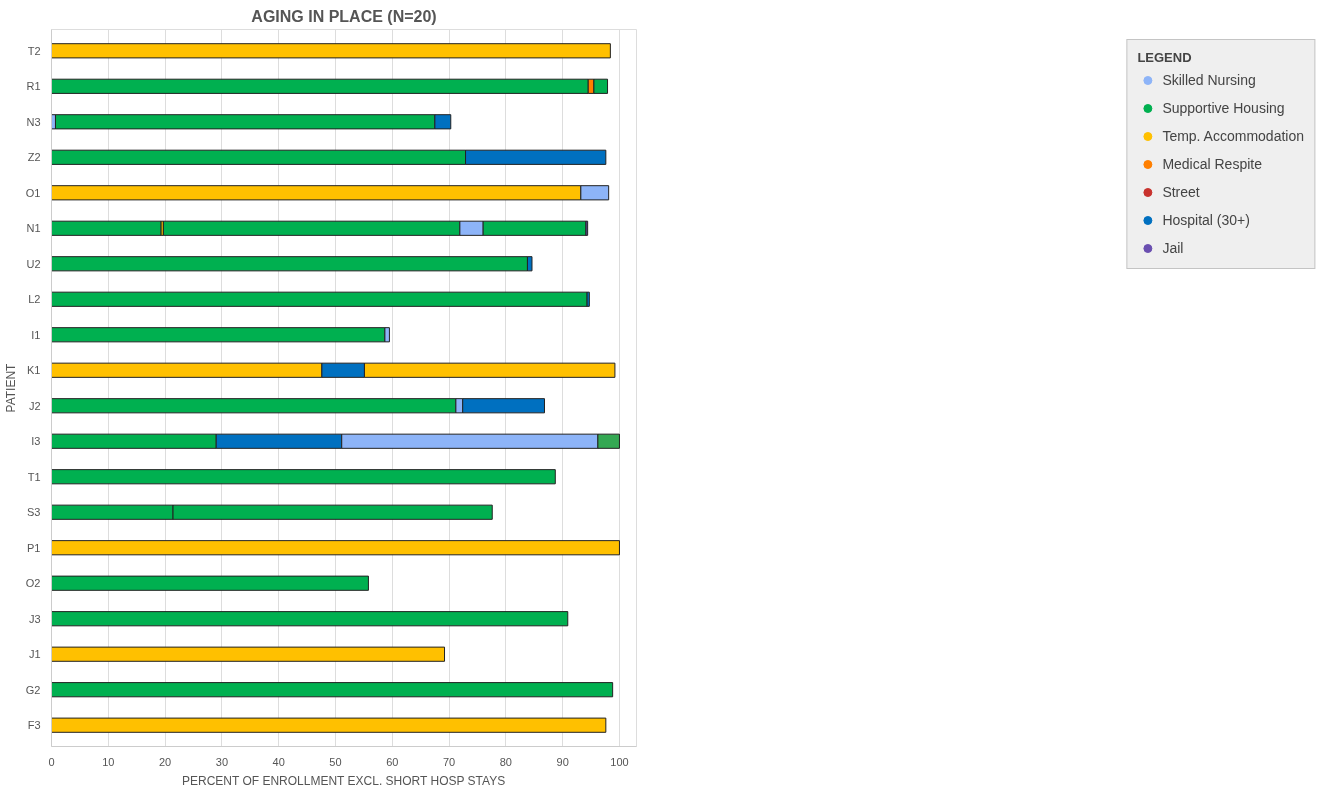 This screenshot has width=1332, height=795. I want to click on legend-label: Skilled Nursing, so click(1209, 80).